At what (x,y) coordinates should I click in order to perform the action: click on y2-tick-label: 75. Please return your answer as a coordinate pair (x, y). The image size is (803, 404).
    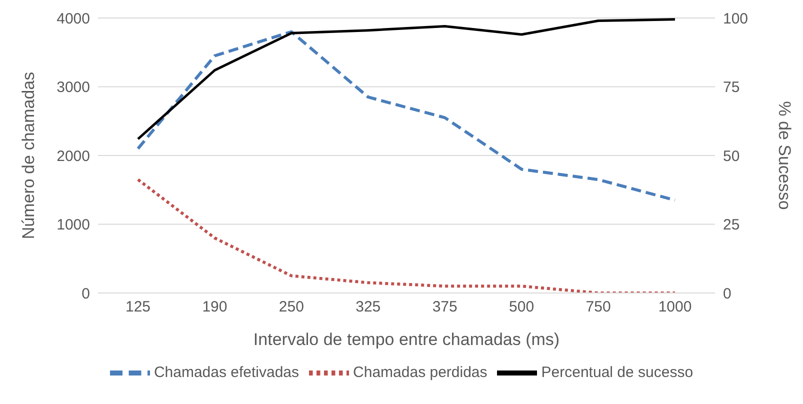
    Looking at the image, I should click on (731, 87).